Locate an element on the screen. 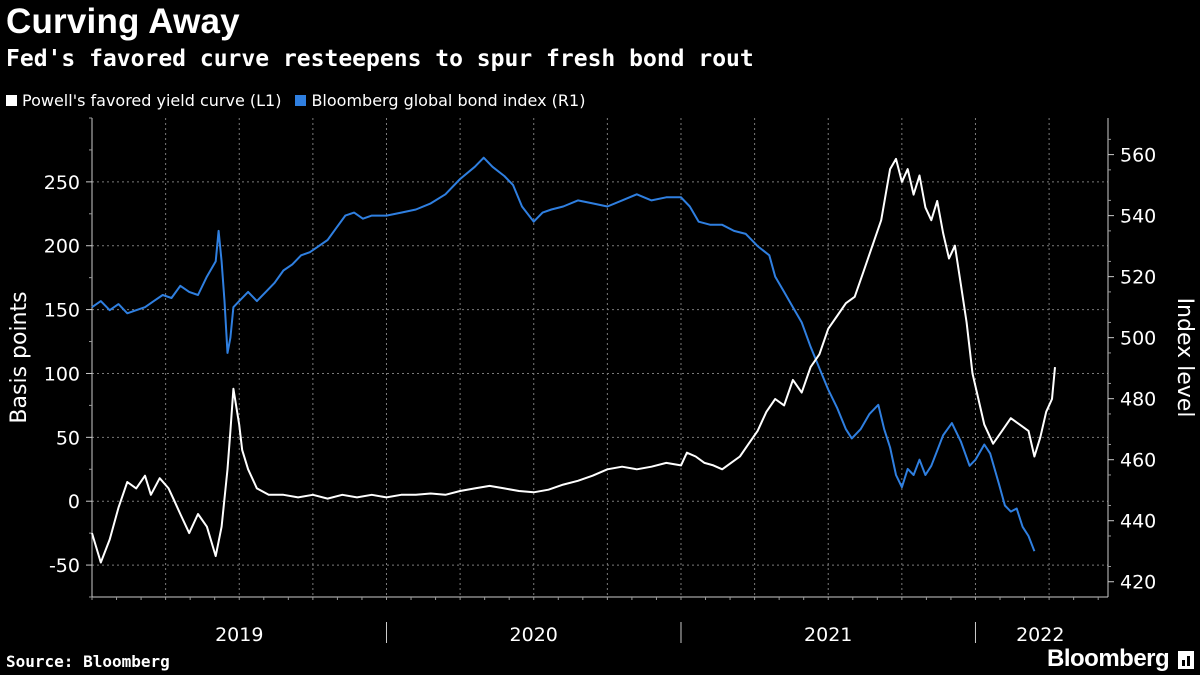  left-axis-tick-label: 250 is located at coordinates (62, 183).